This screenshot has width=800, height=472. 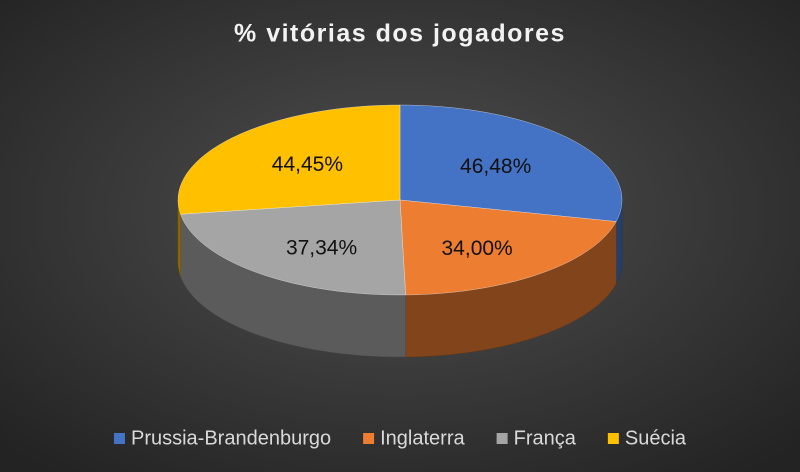 What do you see at coordinates (422, 438) in the screenshot?
I see `legend-label: Inglaterra` at bounding box center [422, 438].